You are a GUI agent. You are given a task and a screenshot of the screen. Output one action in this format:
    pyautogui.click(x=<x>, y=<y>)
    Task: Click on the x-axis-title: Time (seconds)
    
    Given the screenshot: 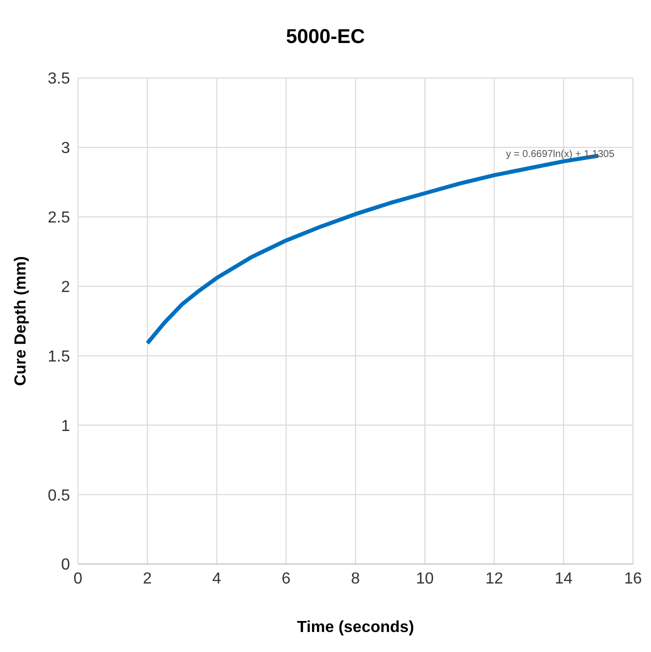 What is the action you would take?
    pyautogui.click(x=355, y=627)
    